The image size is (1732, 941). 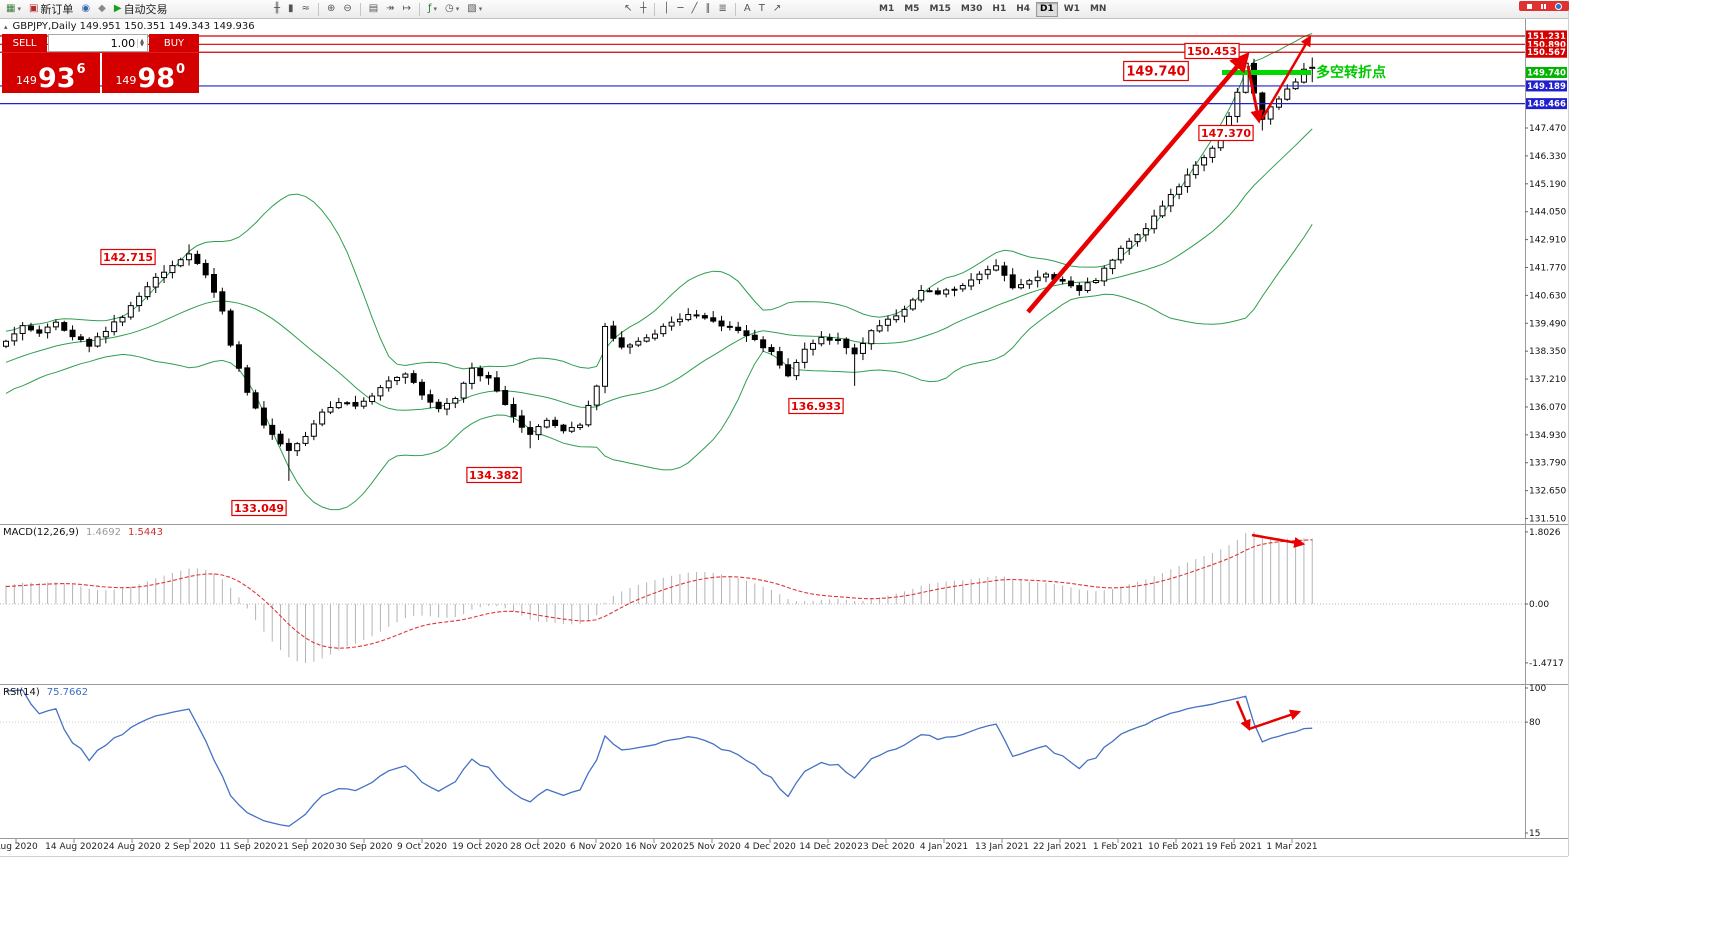 What do you see at coordinates (886, 9) in the screenshot?
I see `timeframe-m1-button: M1` at bounding box center [886, 9].